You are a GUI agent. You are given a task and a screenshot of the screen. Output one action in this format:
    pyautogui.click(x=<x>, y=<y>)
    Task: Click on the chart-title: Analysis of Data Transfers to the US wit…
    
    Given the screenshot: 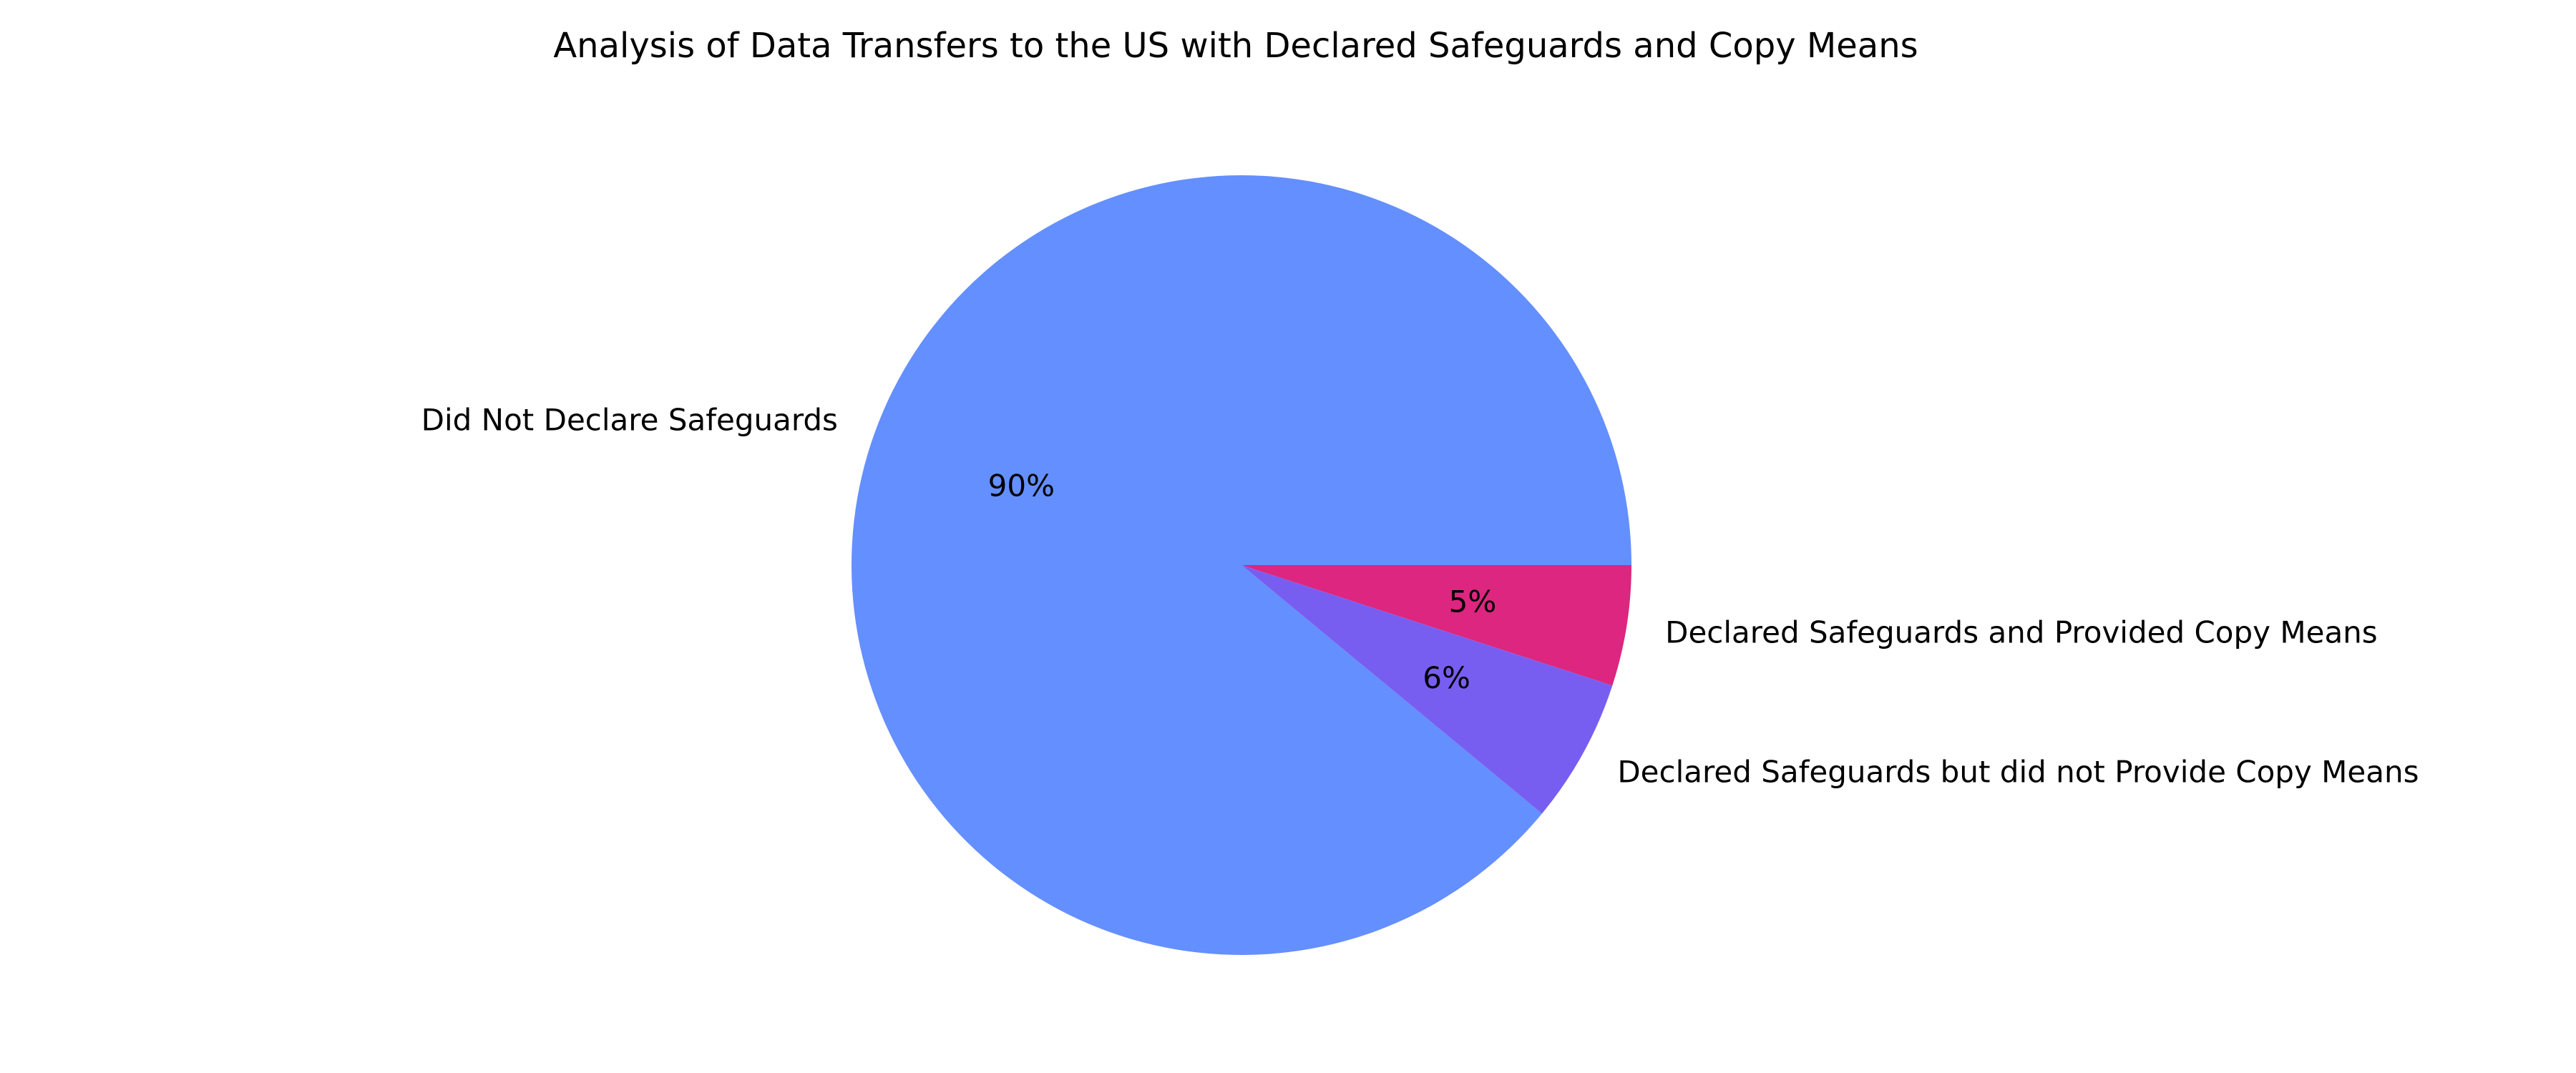 What is the action you would take?
    pyautogui.click(x=1235, y=46)
    